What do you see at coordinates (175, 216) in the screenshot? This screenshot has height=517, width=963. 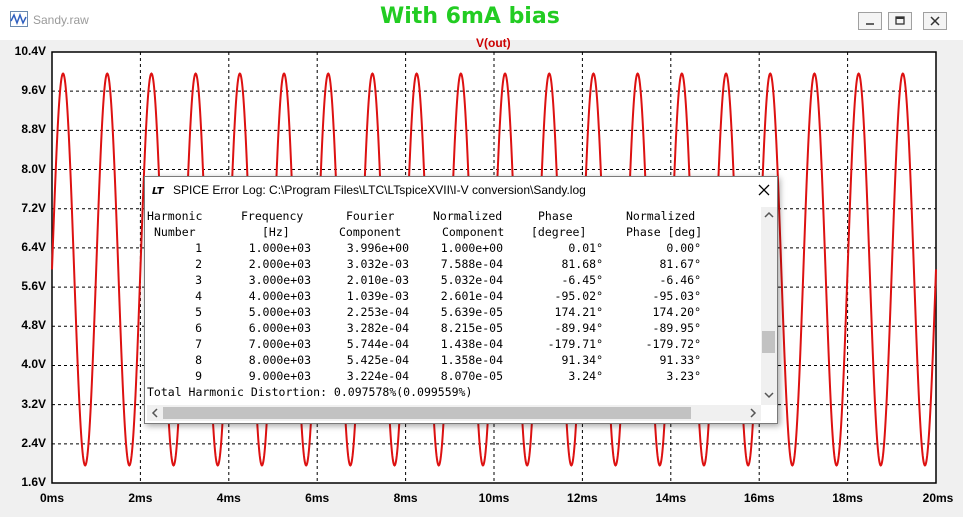 I see `header-harmonic: Harmonic` at bounding box center [175, 216].